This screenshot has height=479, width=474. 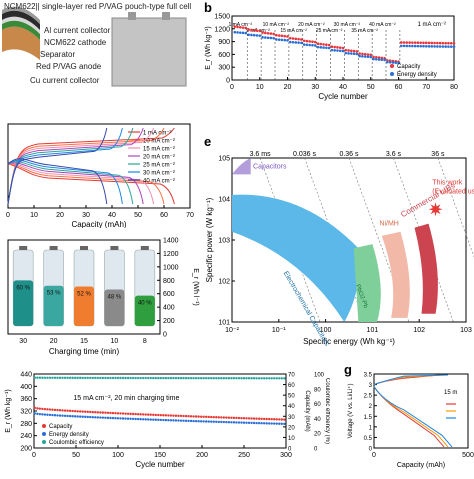 I want to click on layer-label-cathode: NCM622 cathode, so click(x=75, y=42).